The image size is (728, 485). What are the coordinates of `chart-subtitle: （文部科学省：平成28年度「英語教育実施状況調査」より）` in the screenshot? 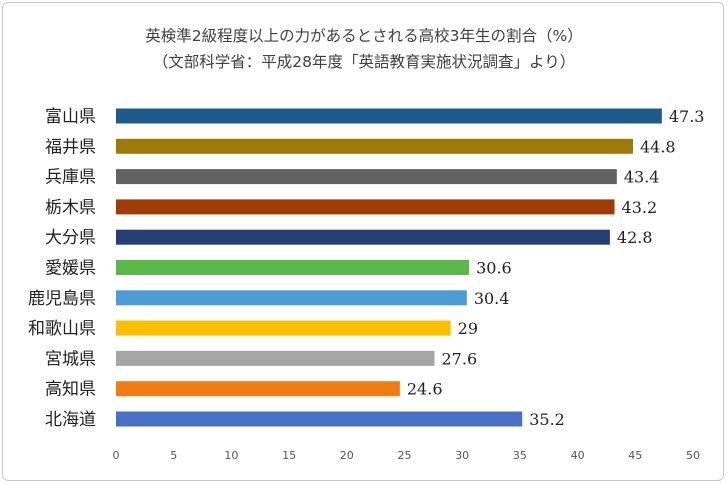 It's located at (364, 62).